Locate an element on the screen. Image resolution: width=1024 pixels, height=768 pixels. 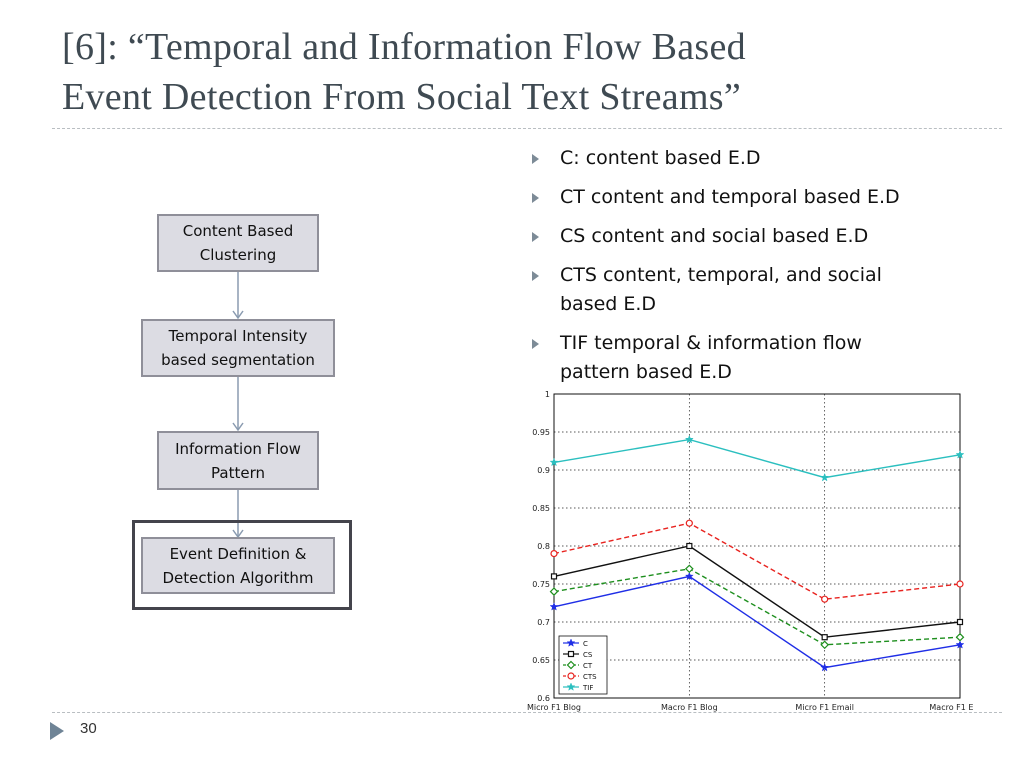
bullet-item: C: content based E.D is located at coordinates (755, 158).